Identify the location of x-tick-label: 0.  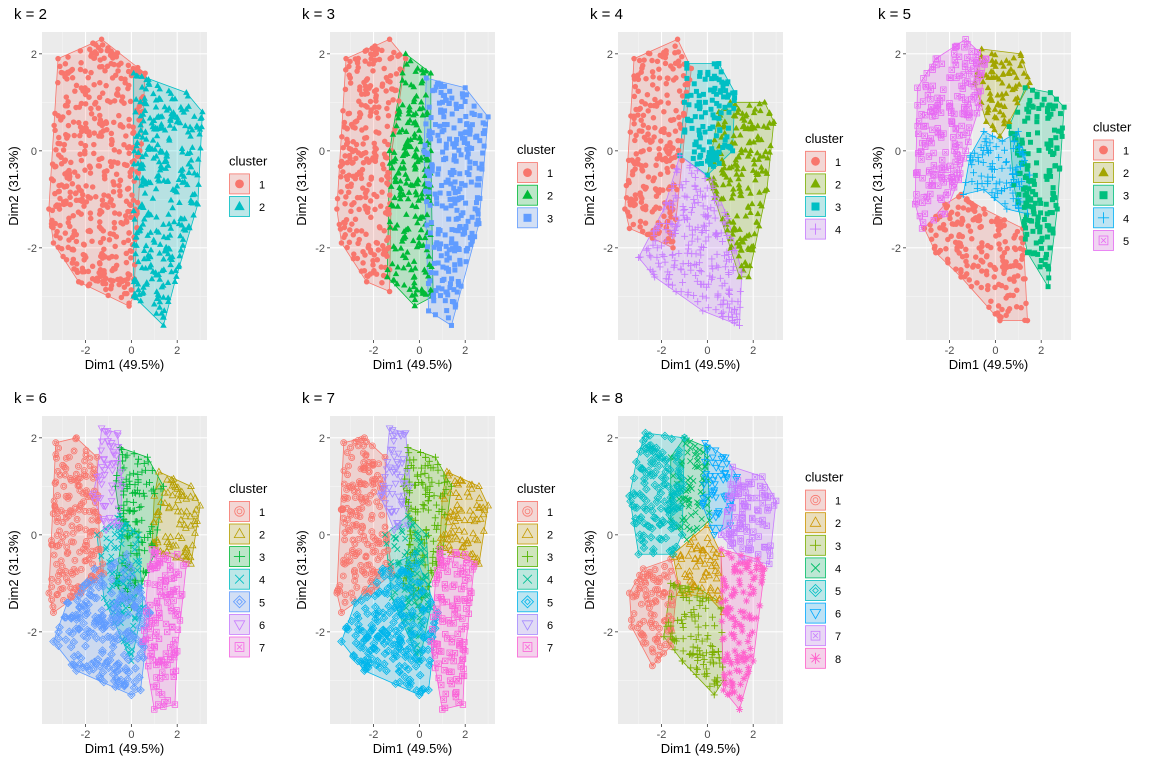
(707, 351).